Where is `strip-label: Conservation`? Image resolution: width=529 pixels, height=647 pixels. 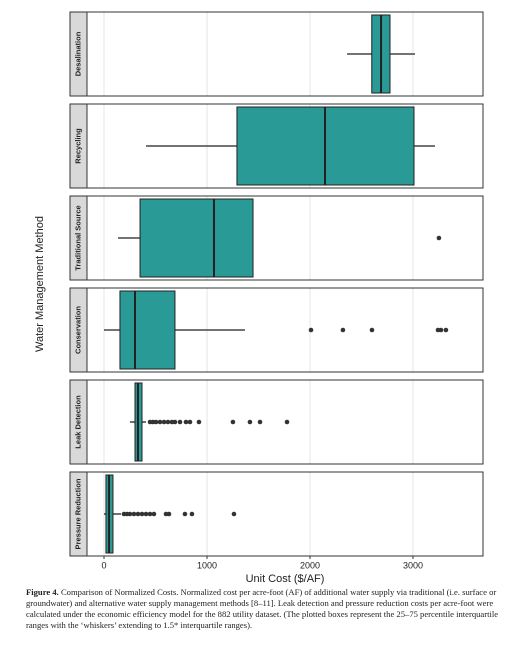
strip-label: Conservation is located at coordinates (77, 330).